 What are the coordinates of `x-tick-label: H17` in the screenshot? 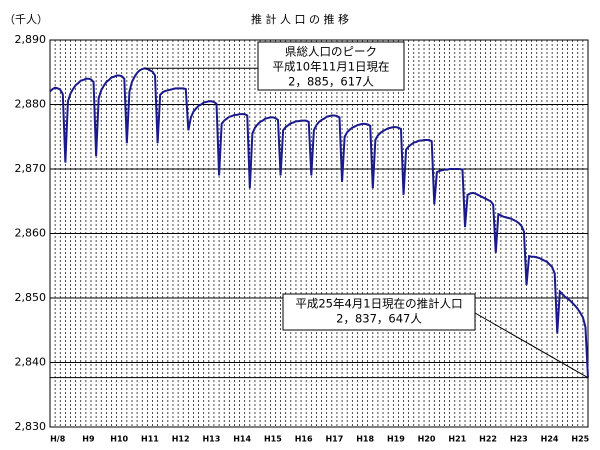 It's located at (334, 439).